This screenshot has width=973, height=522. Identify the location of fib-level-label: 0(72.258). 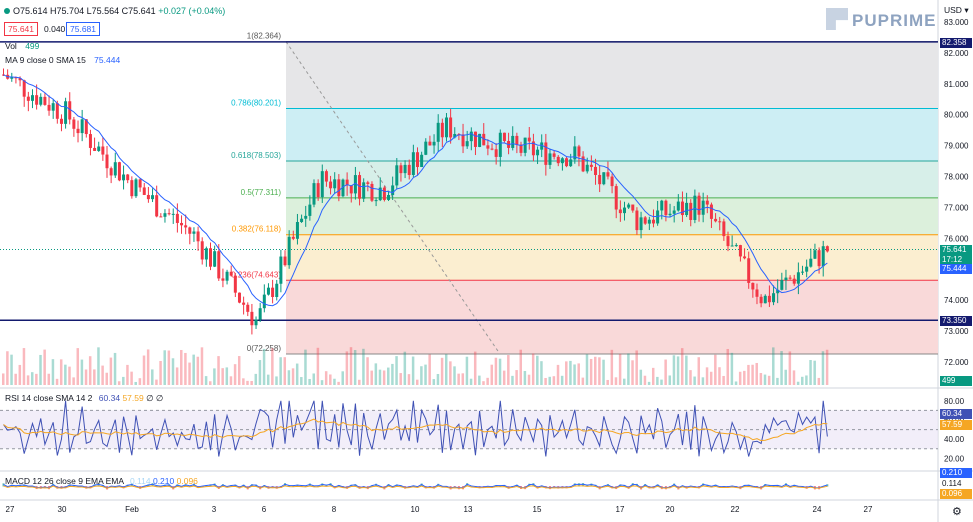
(264, 348).